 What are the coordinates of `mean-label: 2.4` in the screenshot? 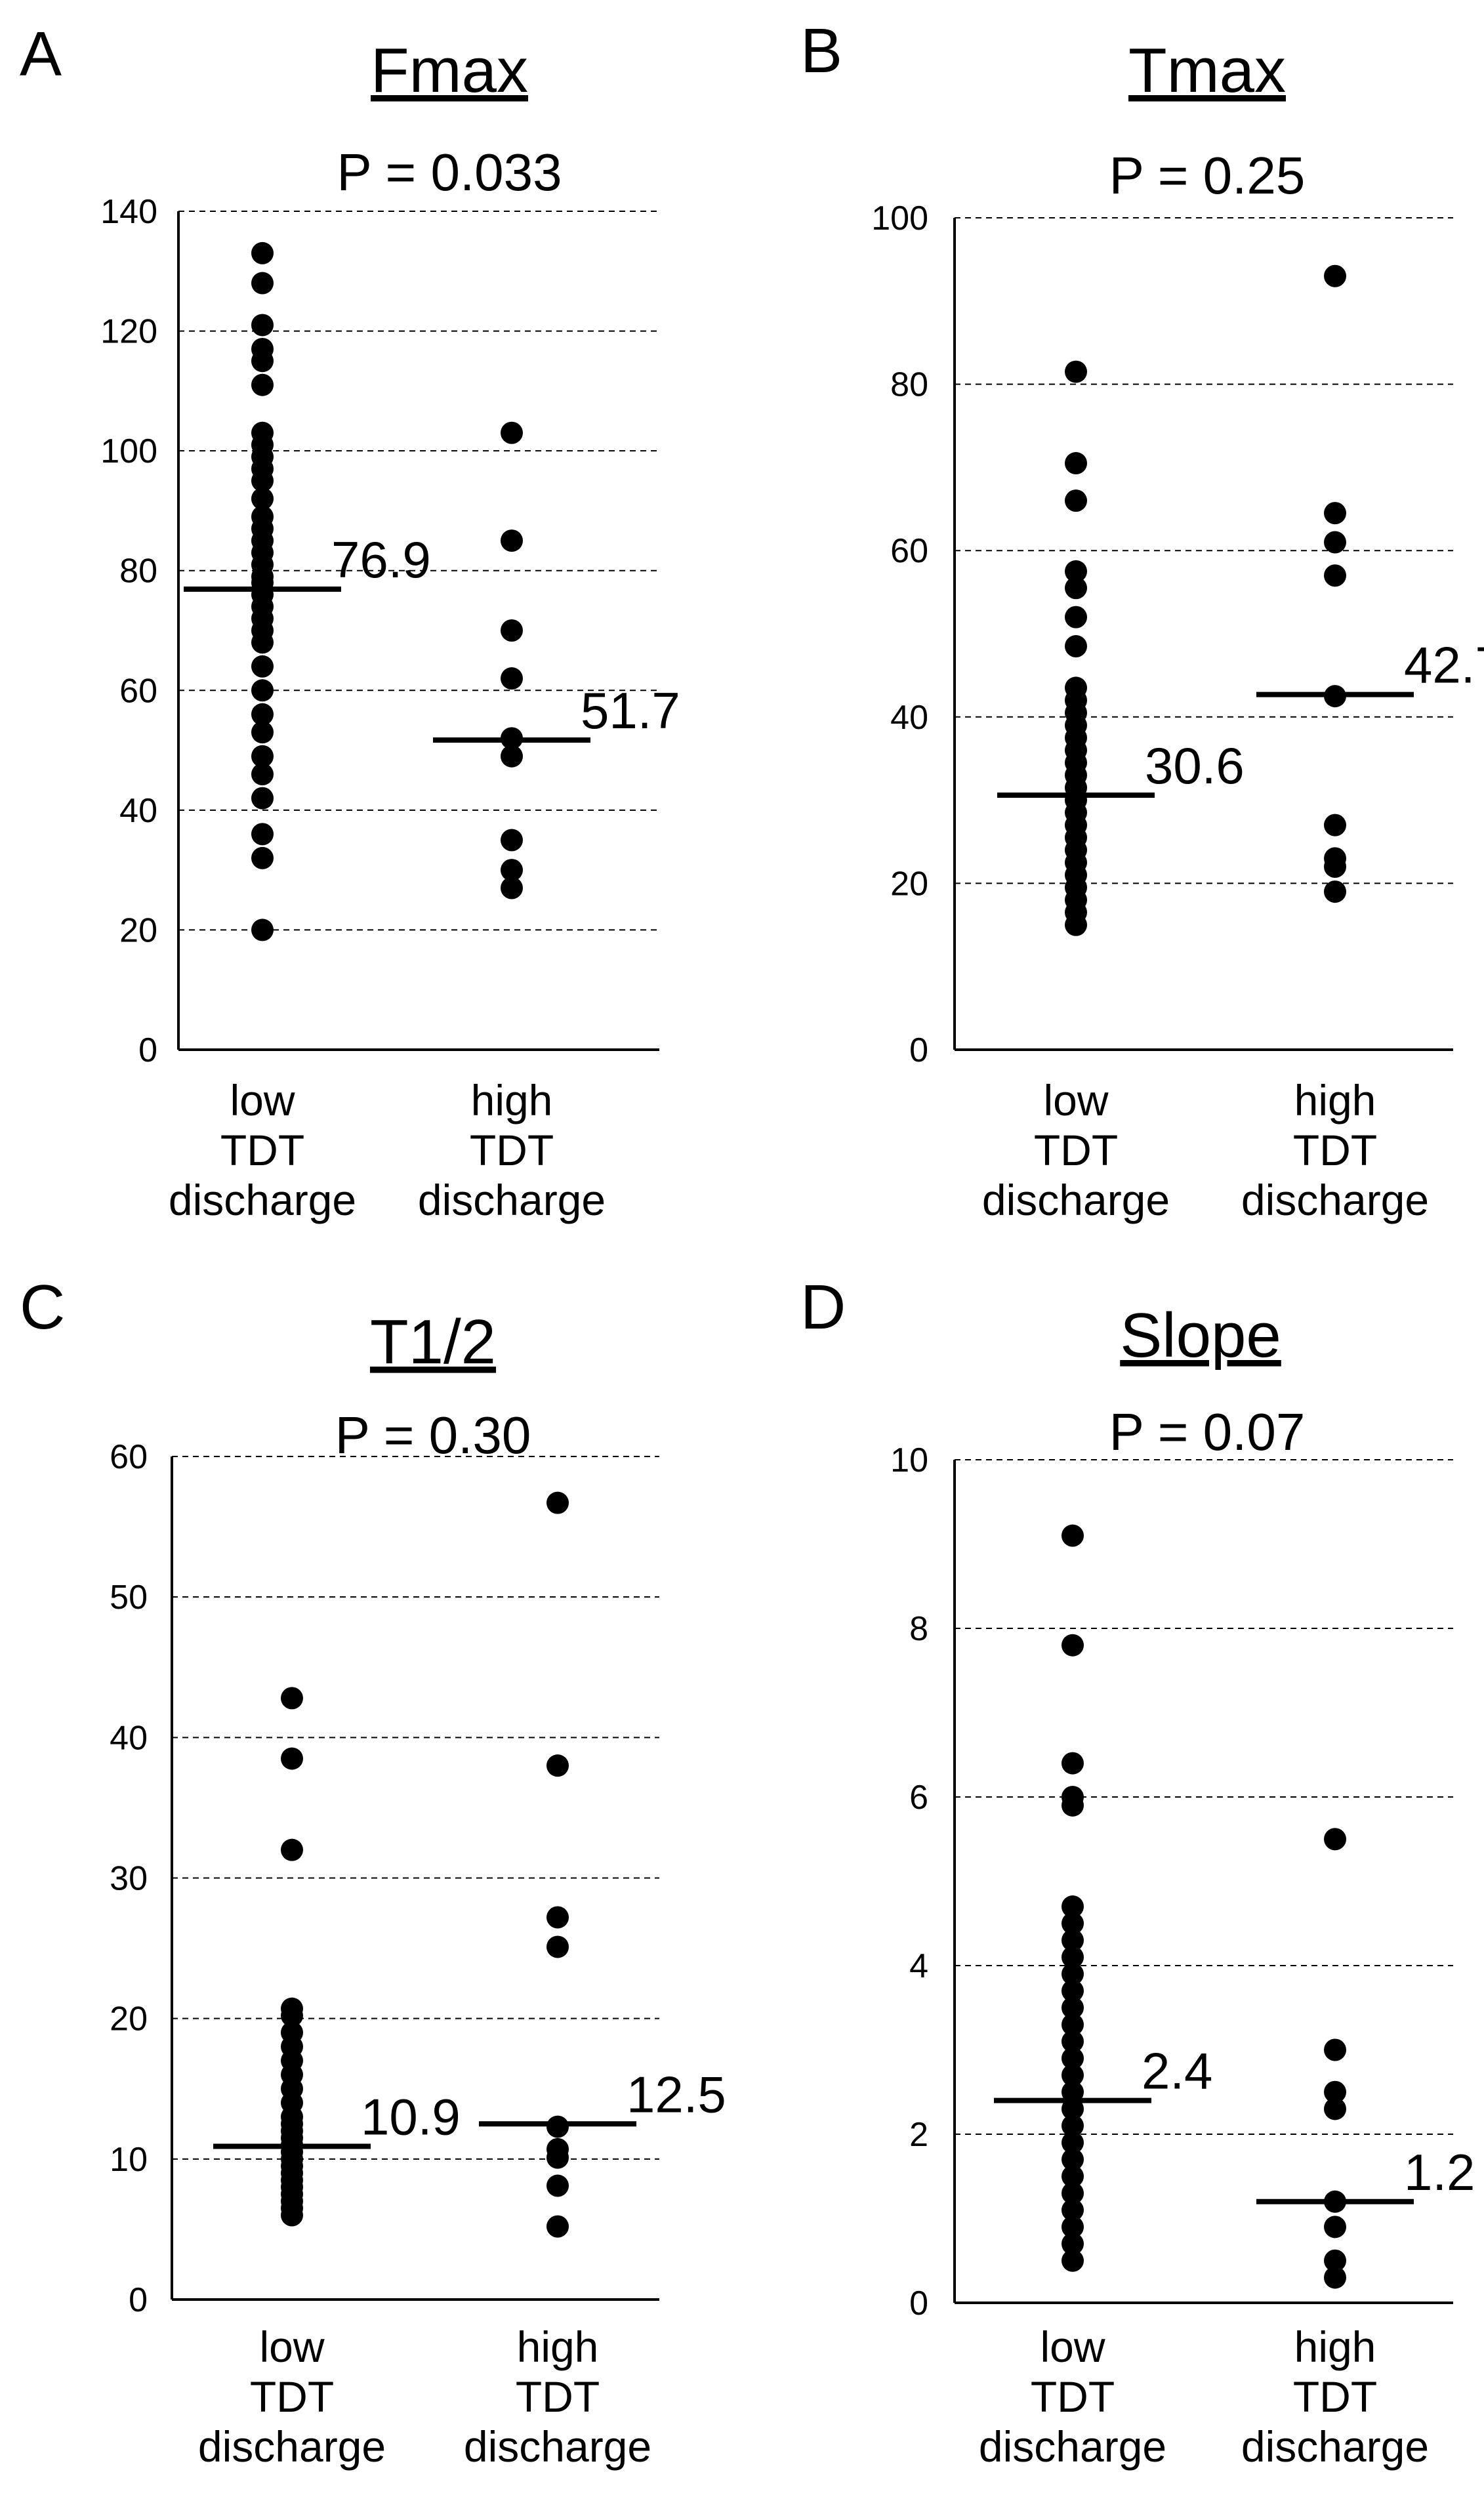 It's located at (1177, 2071).